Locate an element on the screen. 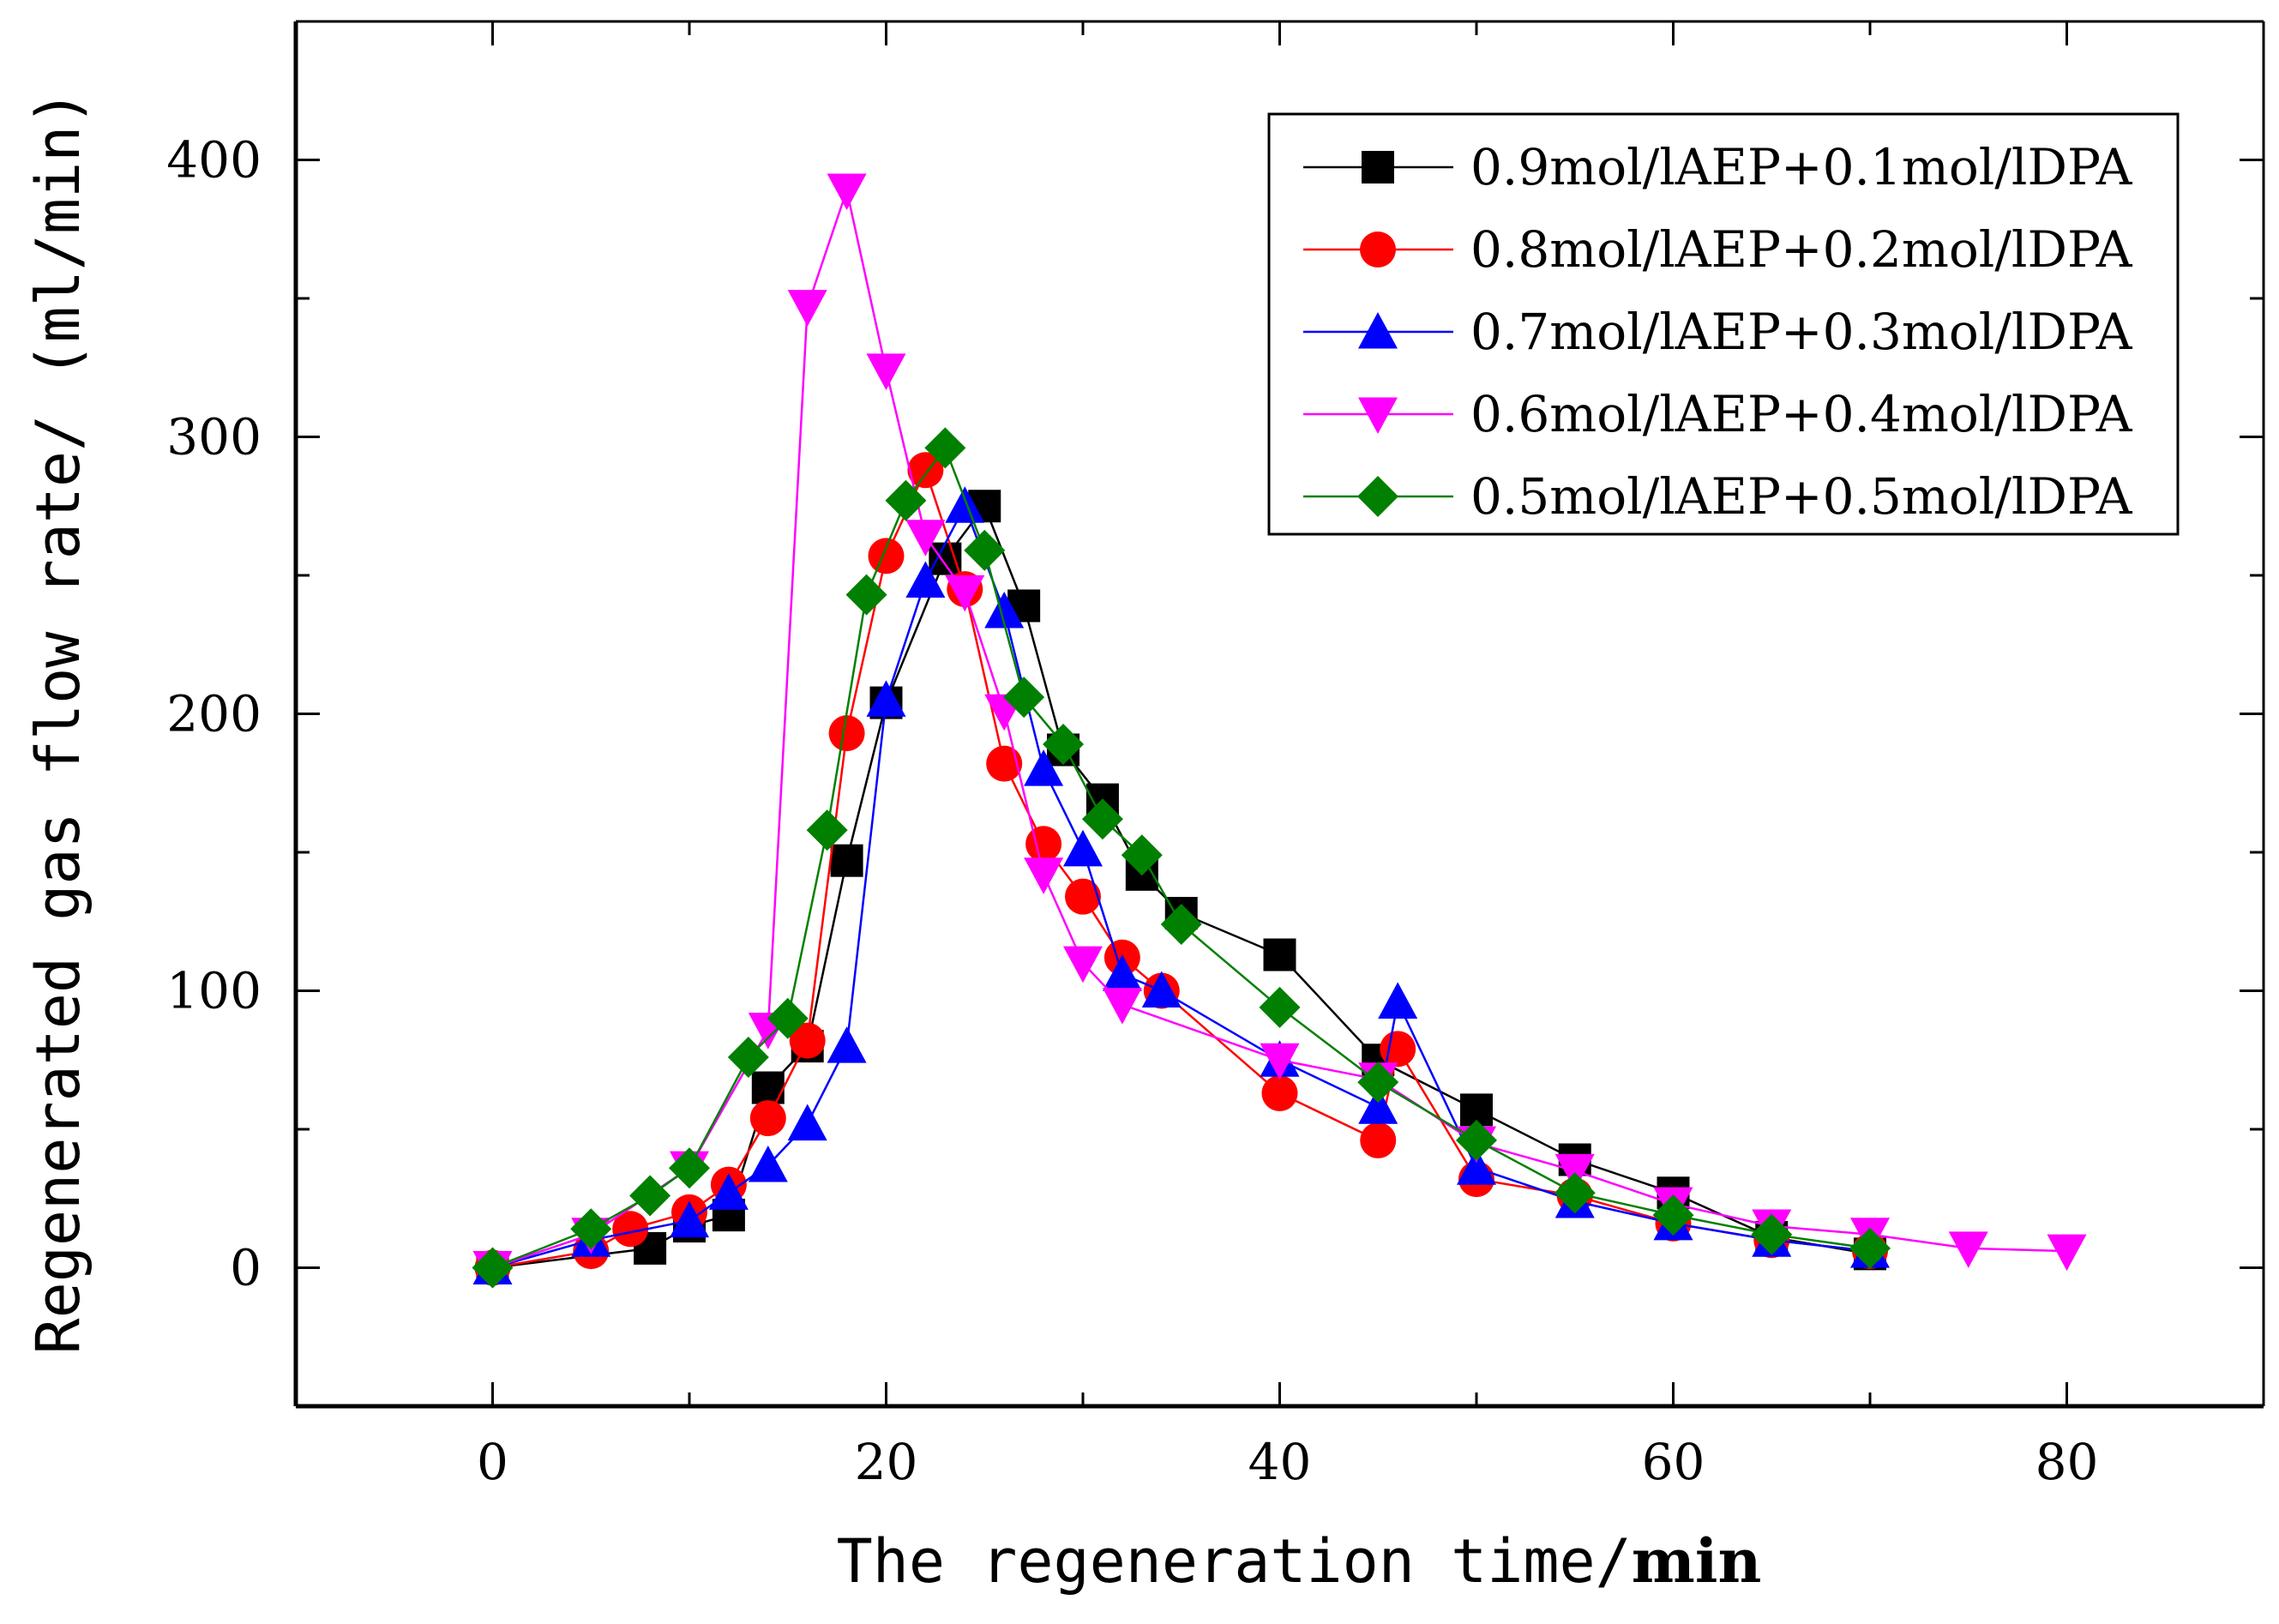 Image resolution: width=2279 pixels, height=1624 pixels. y-tick-label: 300 is located at coordinates (214, 437).